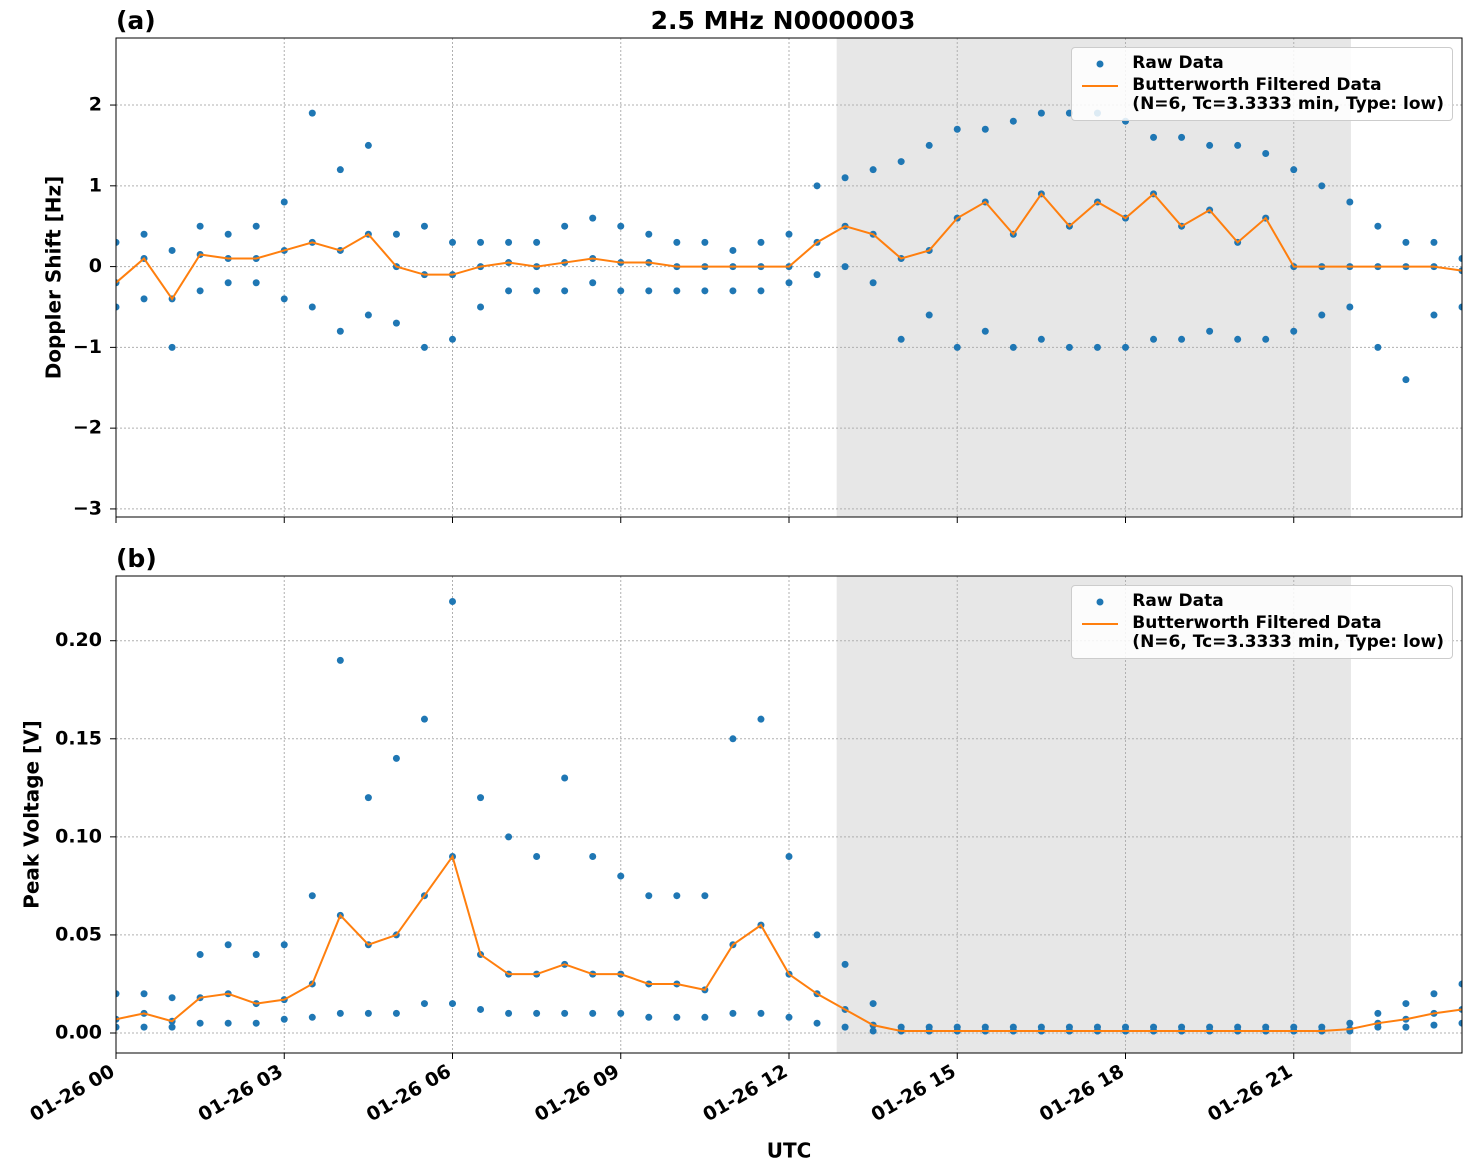 Image resolution: width=1471 pixels, height=1172 pixels. Describe the element at coordinates (783, 20) in the screenshot. I see `chart-title: 2.5 MHz N0000003` at that location.